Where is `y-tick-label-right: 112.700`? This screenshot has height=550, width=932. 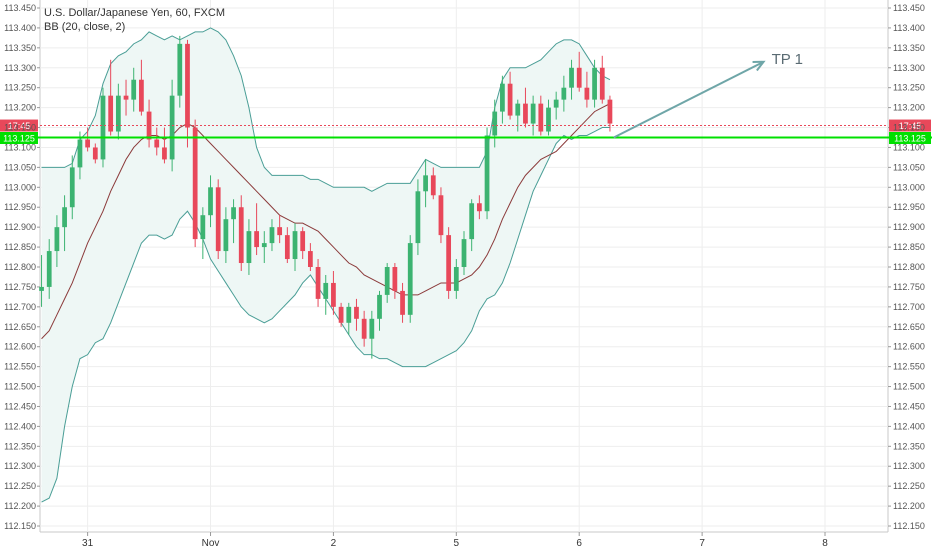
y-tick-label-right: 112.700 is located at coordinates (909, 307).